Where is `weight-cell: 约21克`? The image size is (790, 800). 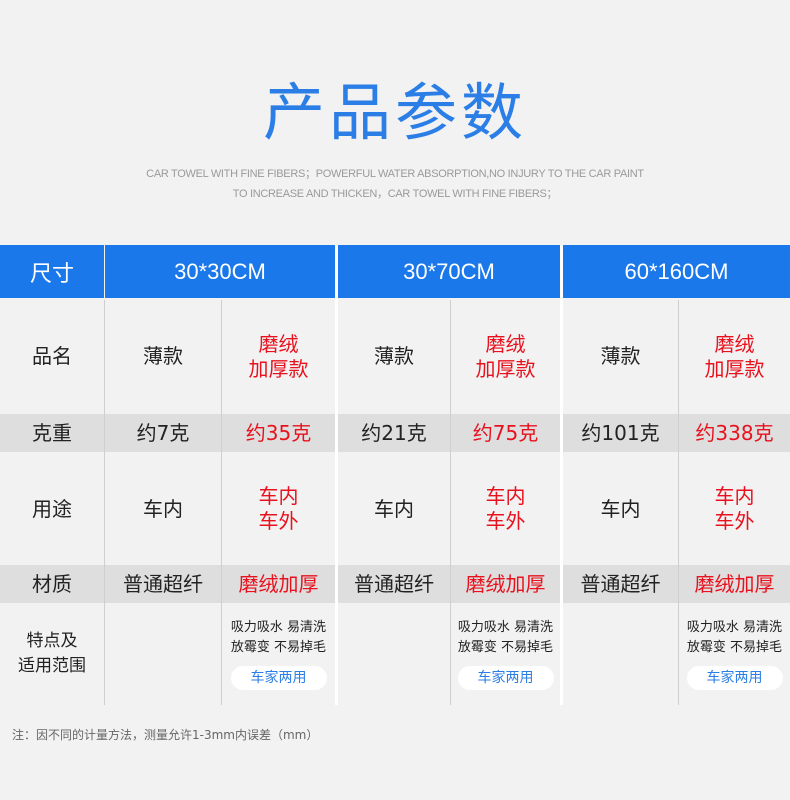
weight-cell: 约21克 is located at coordinates (394, 433).